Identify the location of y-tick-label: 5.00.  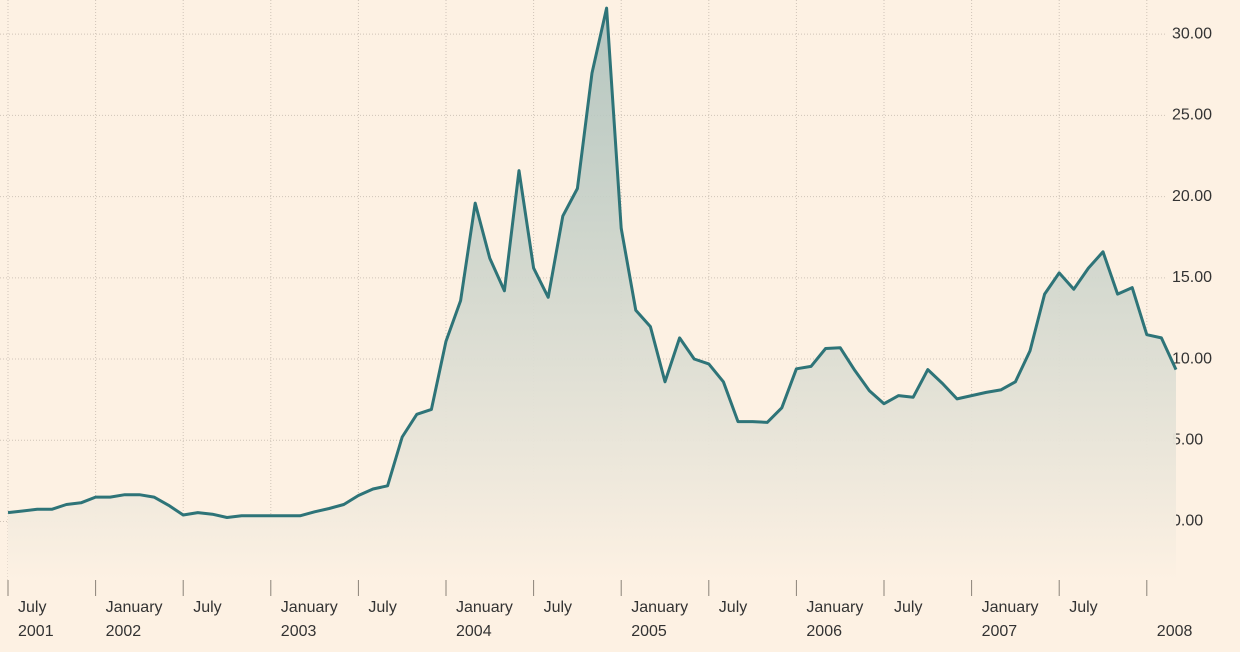
(1187, 439).